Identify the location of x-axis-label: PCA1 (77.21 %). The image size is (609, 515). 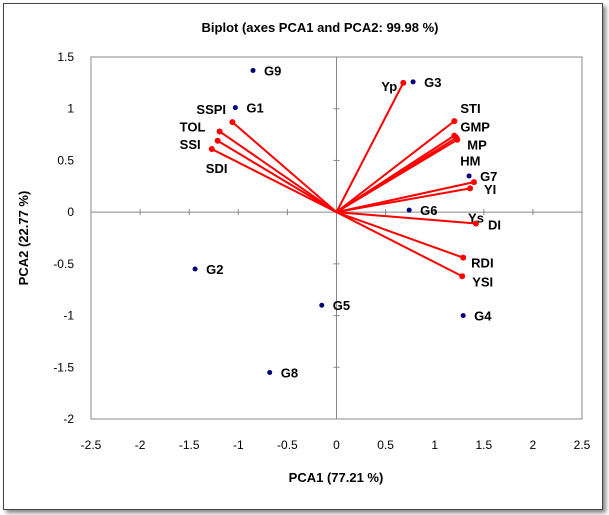
(336, 477).